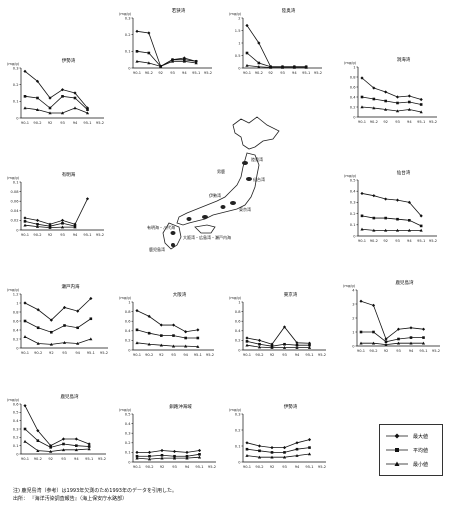  Describe the element at coordinates (172, 236) in the screenshot. I see `kyushu-shape` at that location.